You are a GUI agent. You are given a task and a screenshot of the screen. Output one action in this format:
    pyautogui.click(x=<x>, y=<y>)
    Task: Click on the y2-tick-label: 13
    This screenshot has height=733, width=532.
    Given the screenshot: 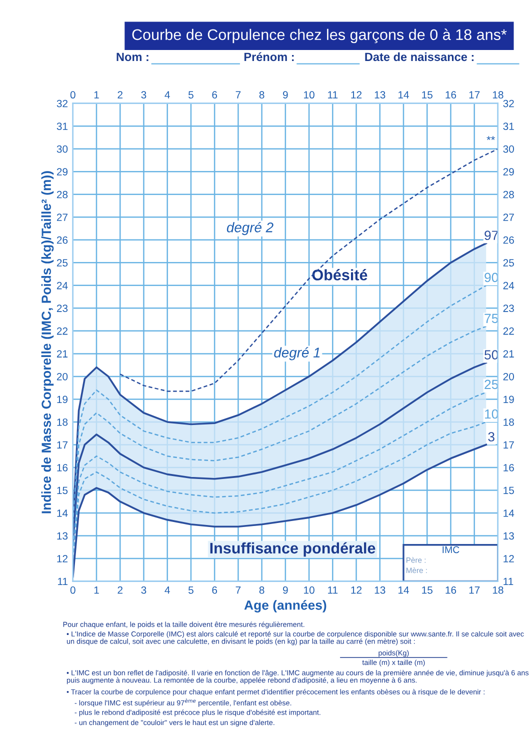 What is the action you would take?
    pyautogui.click(x=509, y=536)
    